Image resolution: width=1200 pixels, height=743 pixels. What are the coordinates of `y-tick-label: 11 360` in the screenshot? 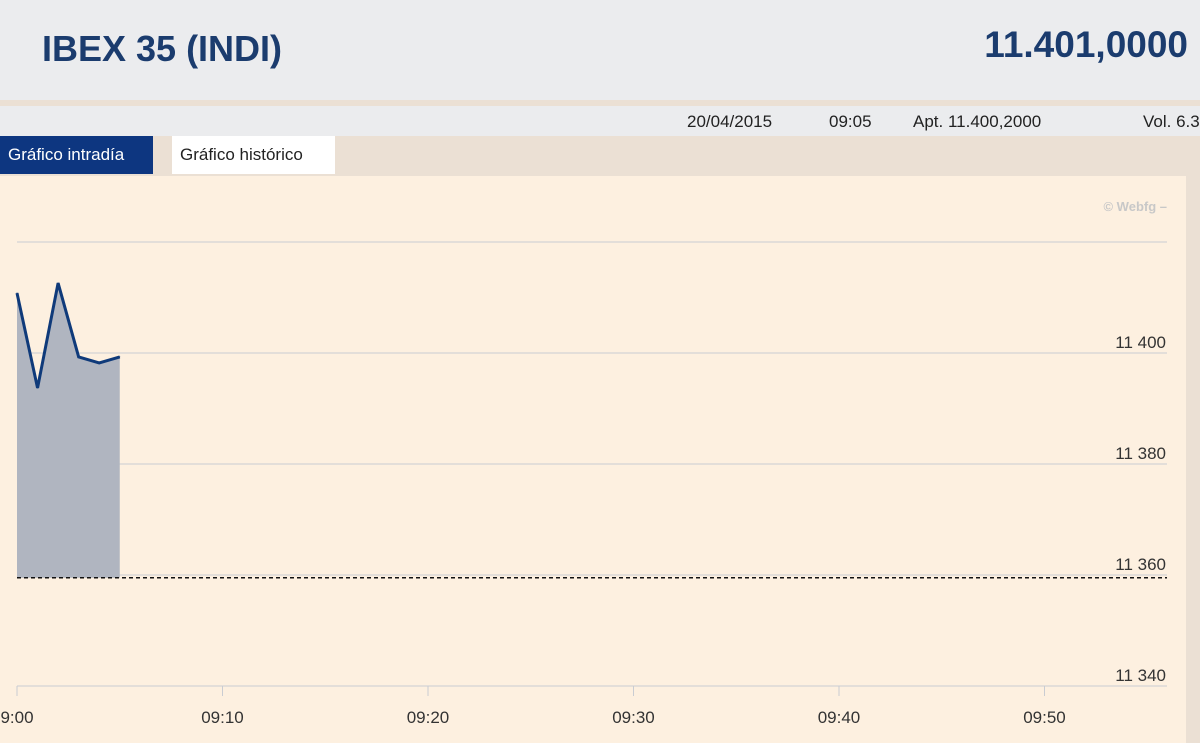 It's located at (1140, 564).